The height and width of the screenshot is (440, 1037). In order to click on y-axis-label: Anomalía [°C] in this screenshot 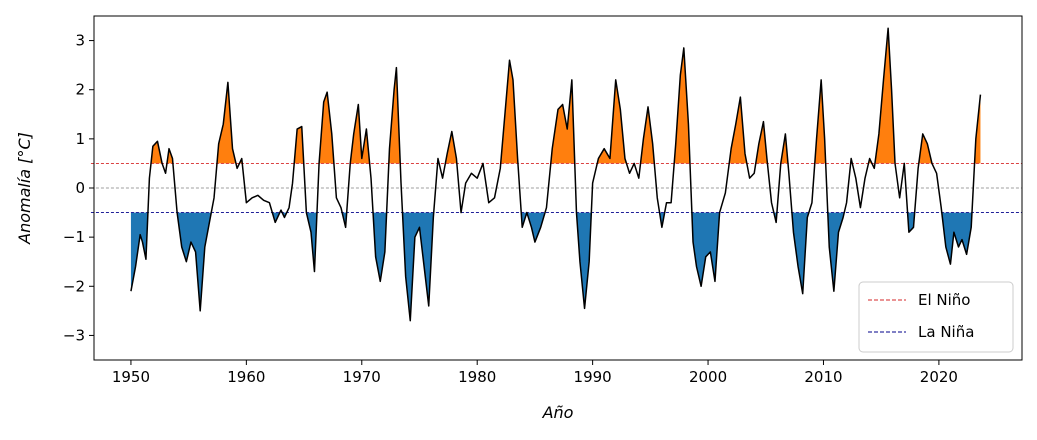, I will do `click(24, 188)`.